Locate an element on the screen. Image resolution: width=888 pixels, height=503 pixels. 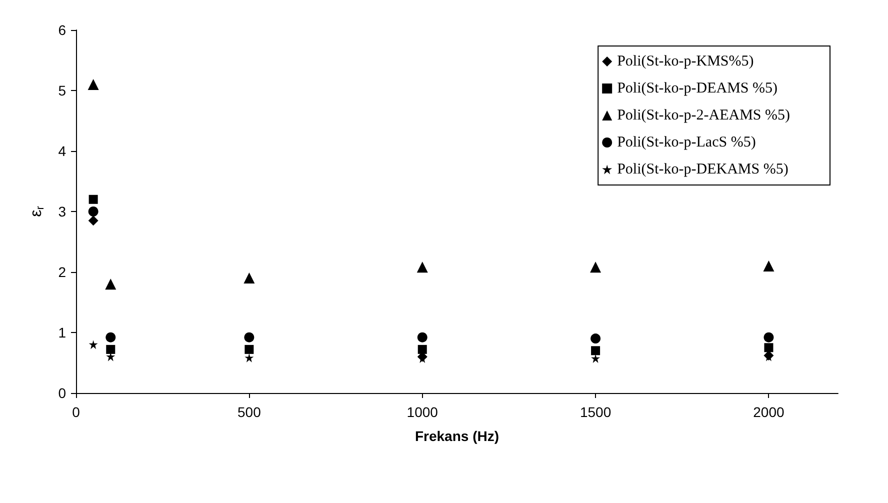
legend-label: Poli(St-ko-p-2-AEAMS %5) is located at coordinates (703, 116).